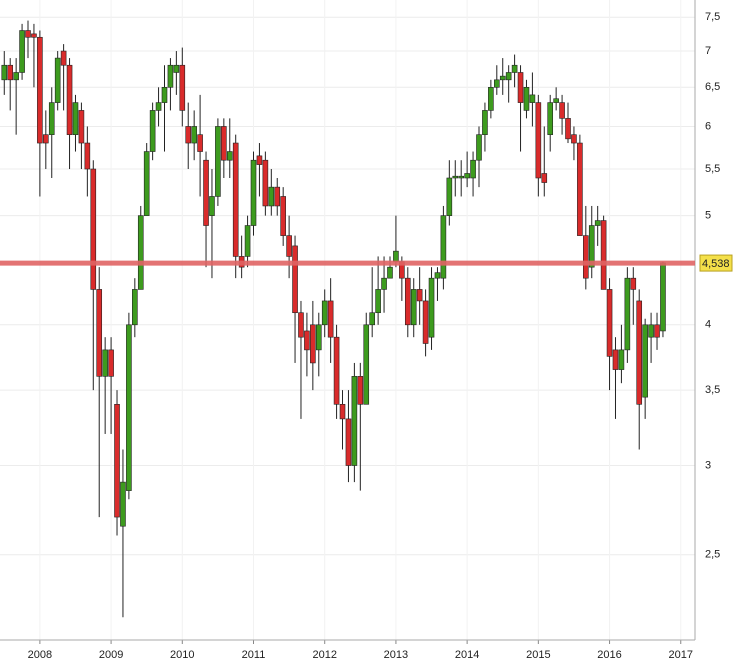 This screenshot has height=662, width=734. I want to click on x-tick-label: 2008, so click(40, 655).